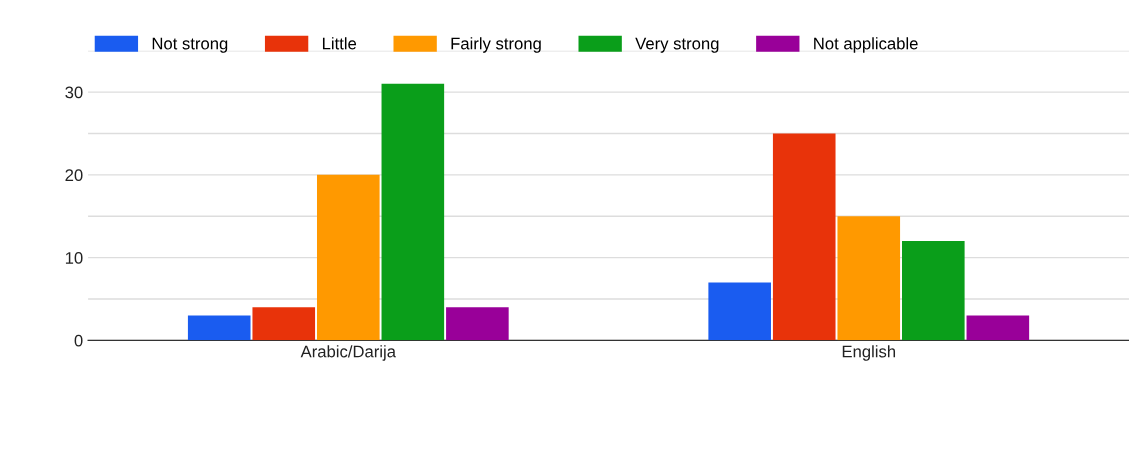  I want to click on y-tick-label: 20, so click(74, 175).